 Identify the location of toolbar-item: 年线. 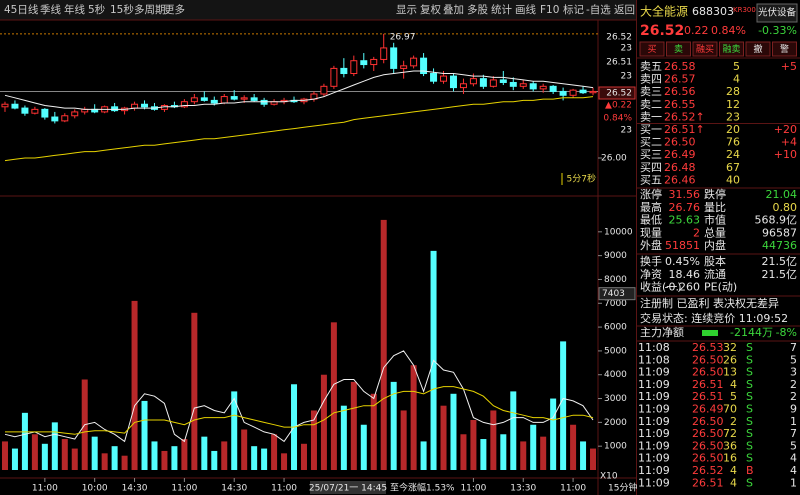
(74, 9).